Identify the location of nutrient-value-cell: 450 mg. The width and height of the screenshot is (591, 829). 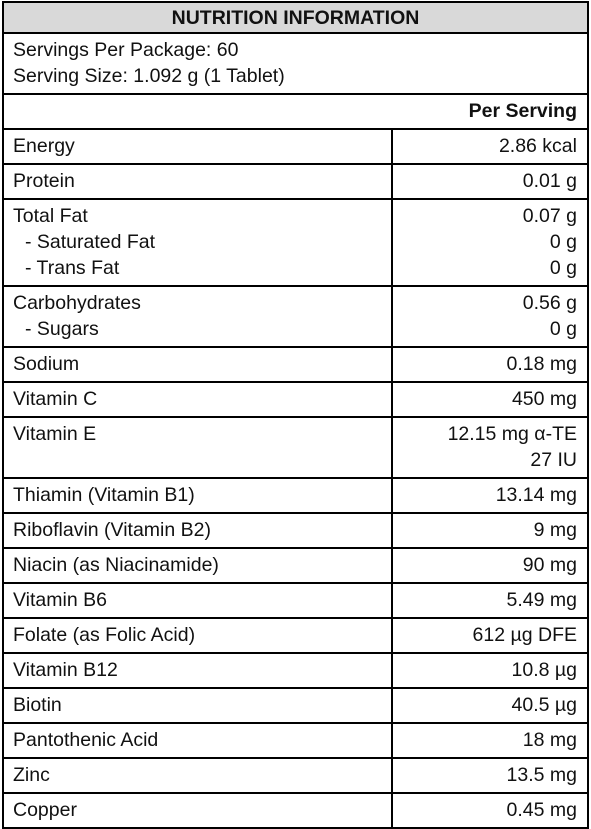
(490, 399).